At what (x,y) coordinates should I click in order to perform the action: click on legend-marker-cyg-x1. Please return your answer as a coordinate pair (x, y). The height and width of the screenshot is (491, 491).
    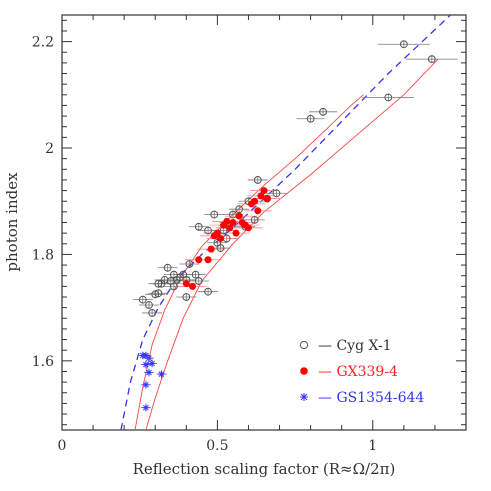
    Looking at the image, I should click on (304, 345).